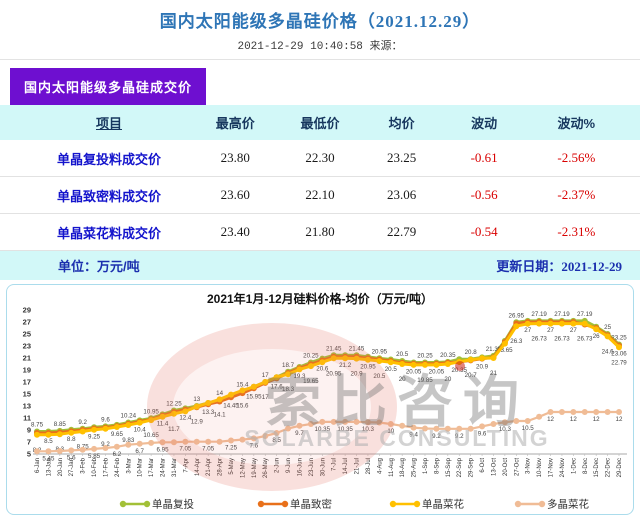 The height and width of the screenshot is (520, 640). I want to click on data-label: 17.6, so click(277, 386).